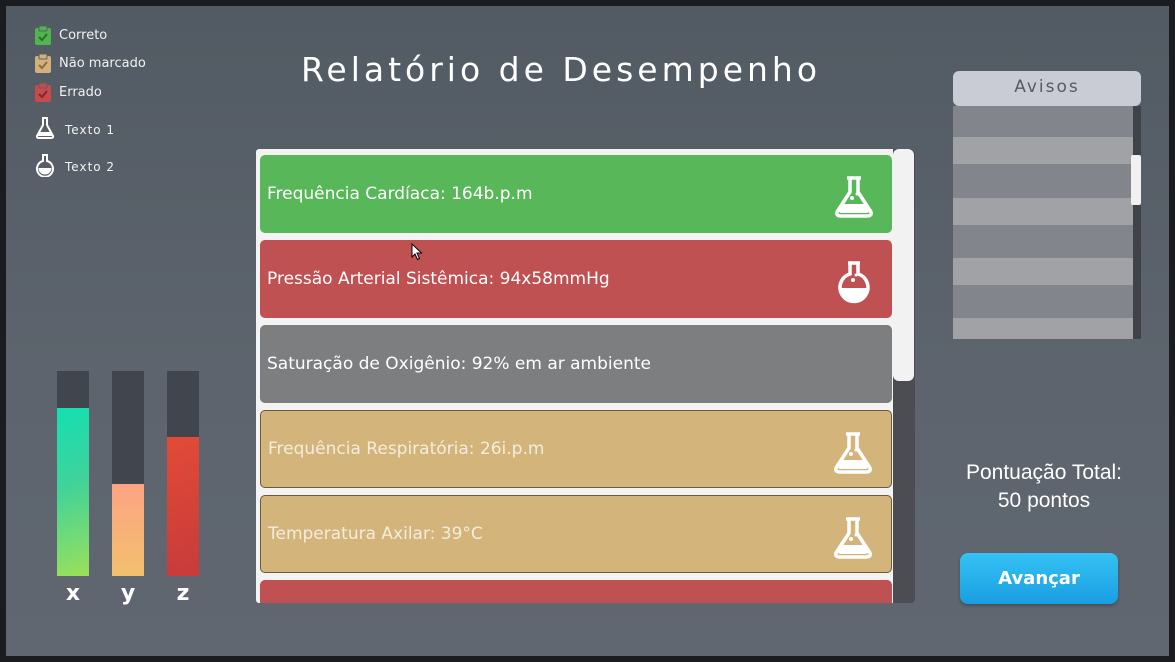 This screenshot has height=662, width=1175. I want to click on report-item, so click(576, 591).